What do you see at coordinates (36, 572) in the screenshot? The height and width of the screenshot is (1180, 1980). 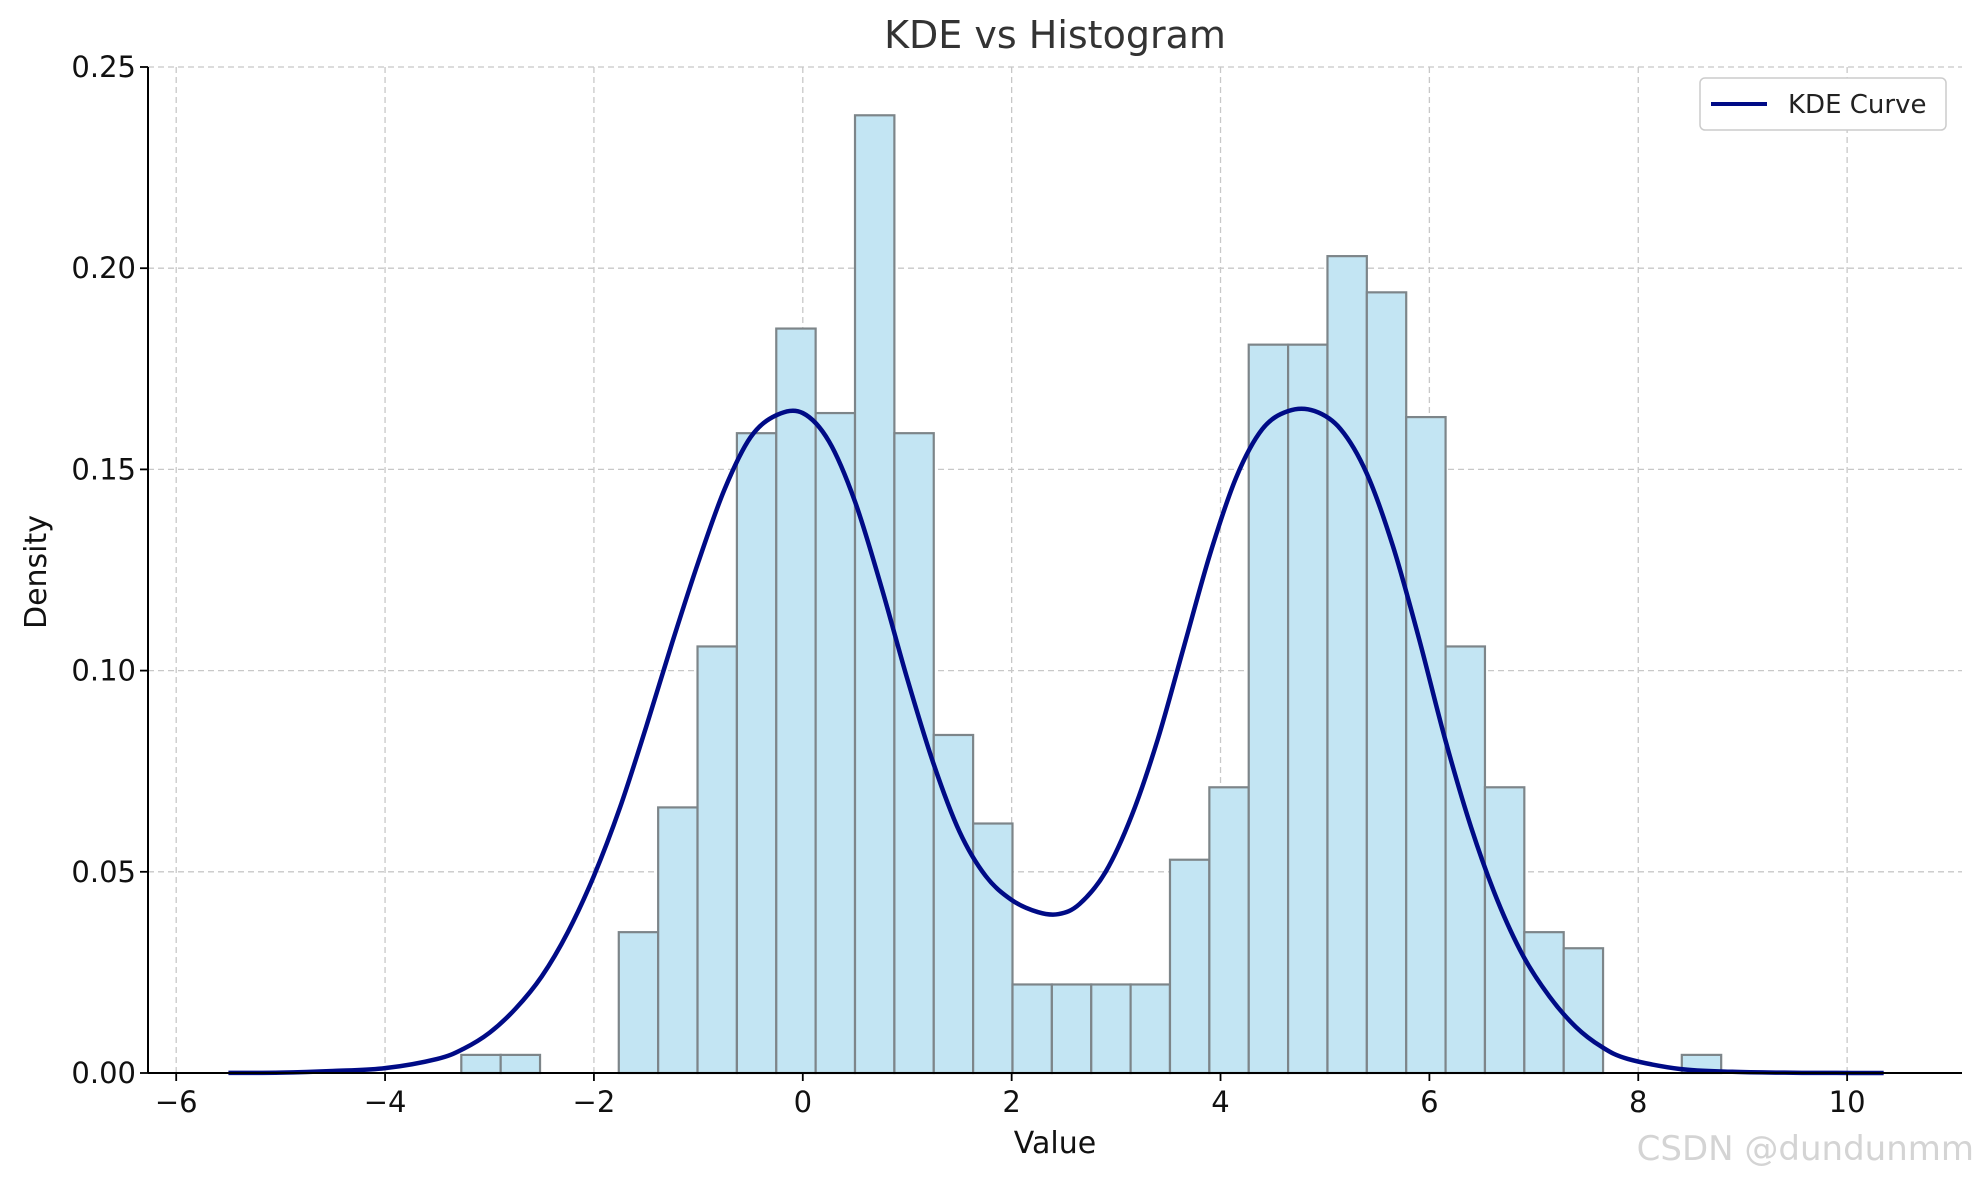 I see `y-axis-label: Density` at bounding box center [36, 572].